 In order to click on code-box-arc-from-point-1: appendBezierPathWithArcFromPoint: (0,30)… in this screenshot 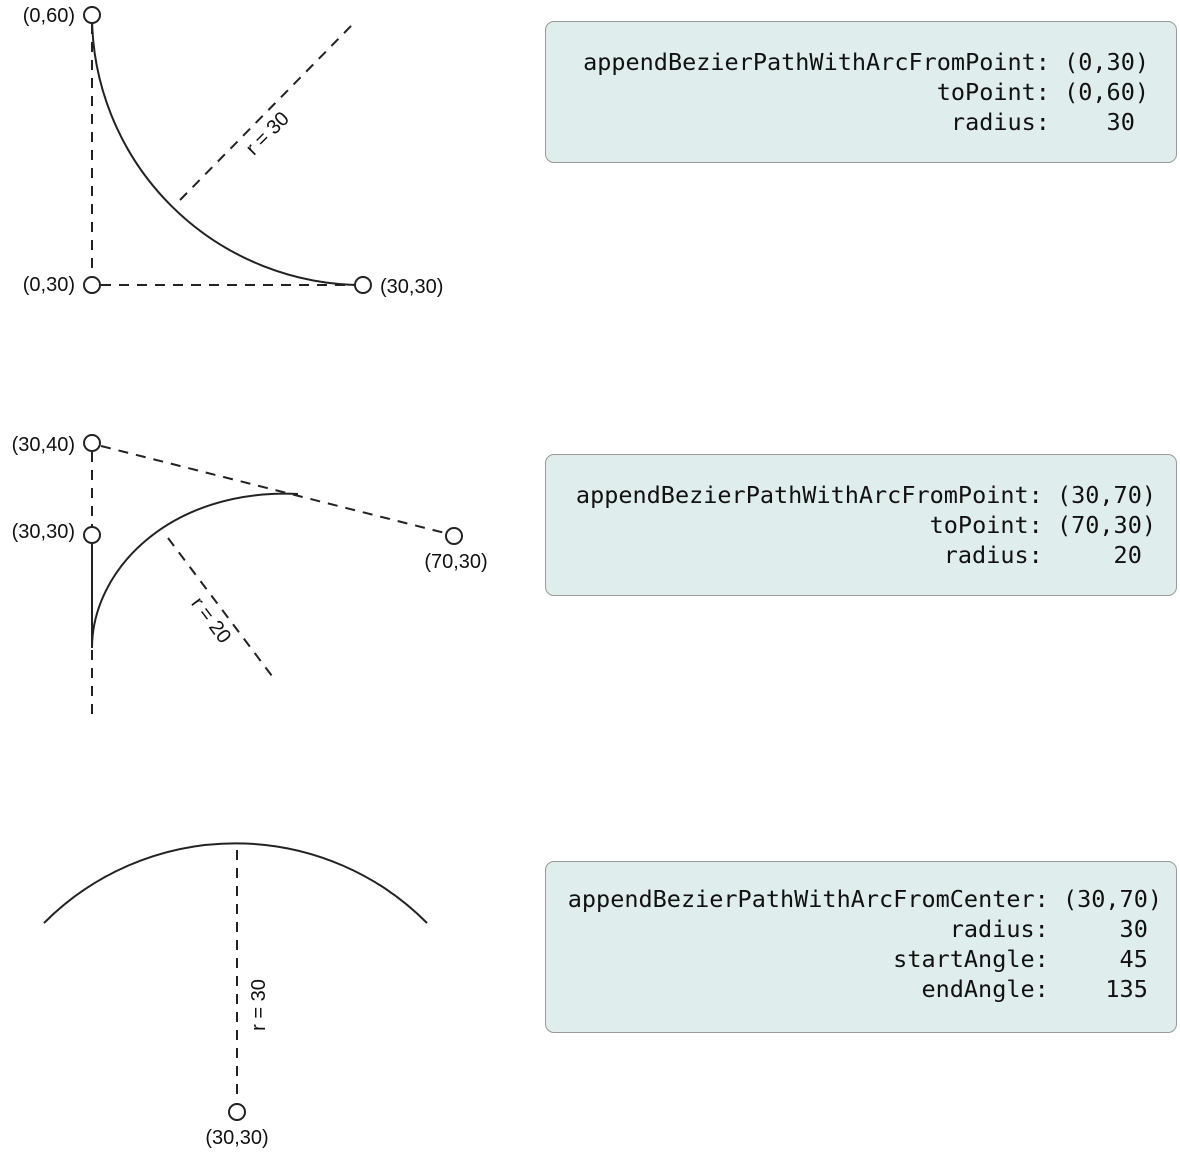, I will do `click(861, 92)`.